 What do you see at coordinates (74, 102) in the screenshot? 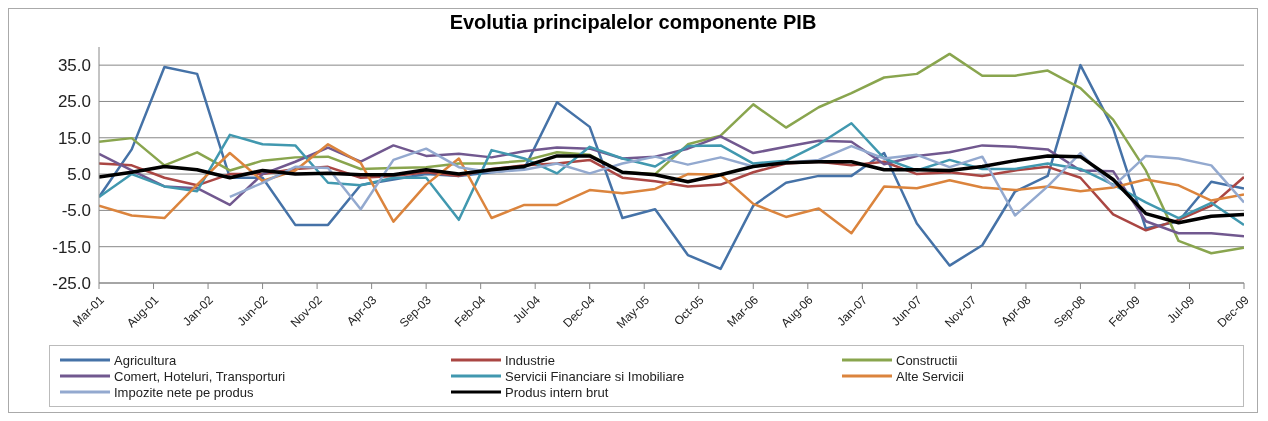
I see `y-tick-label: 25.0` at bounding box center [74, 102].